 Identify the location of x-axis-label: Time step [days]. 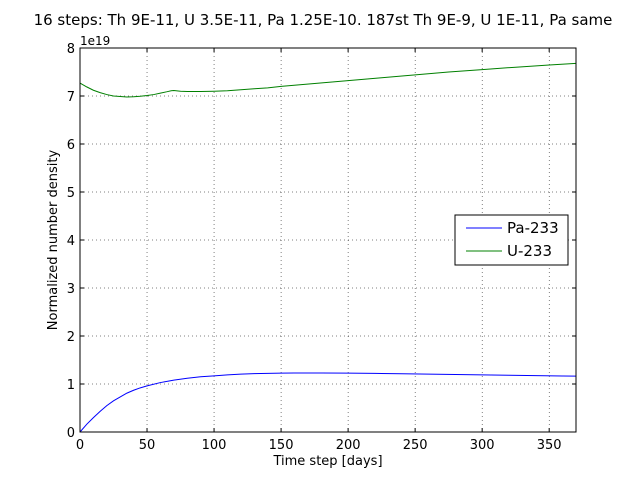
(327, 461).